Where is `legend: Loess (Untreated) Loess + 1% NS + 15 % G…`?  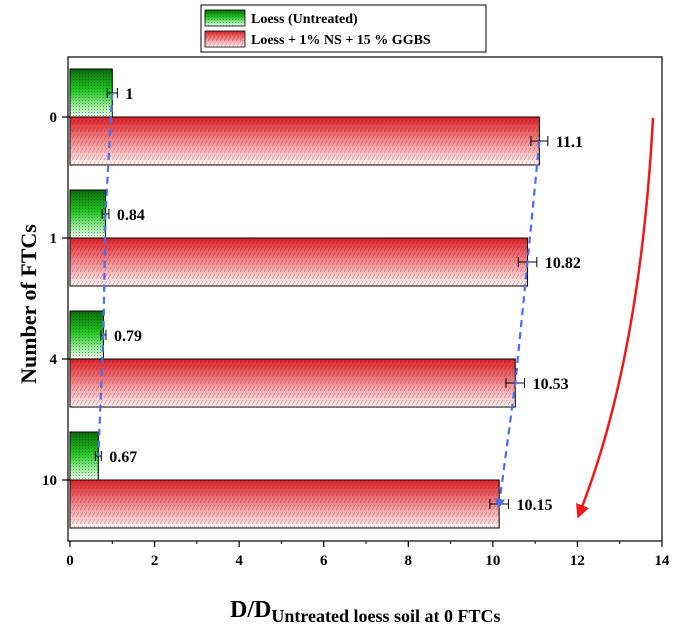
legend: Loess (Untreated) Loess + 1% NS + 15 % G… is located at coordinates (343, 28).